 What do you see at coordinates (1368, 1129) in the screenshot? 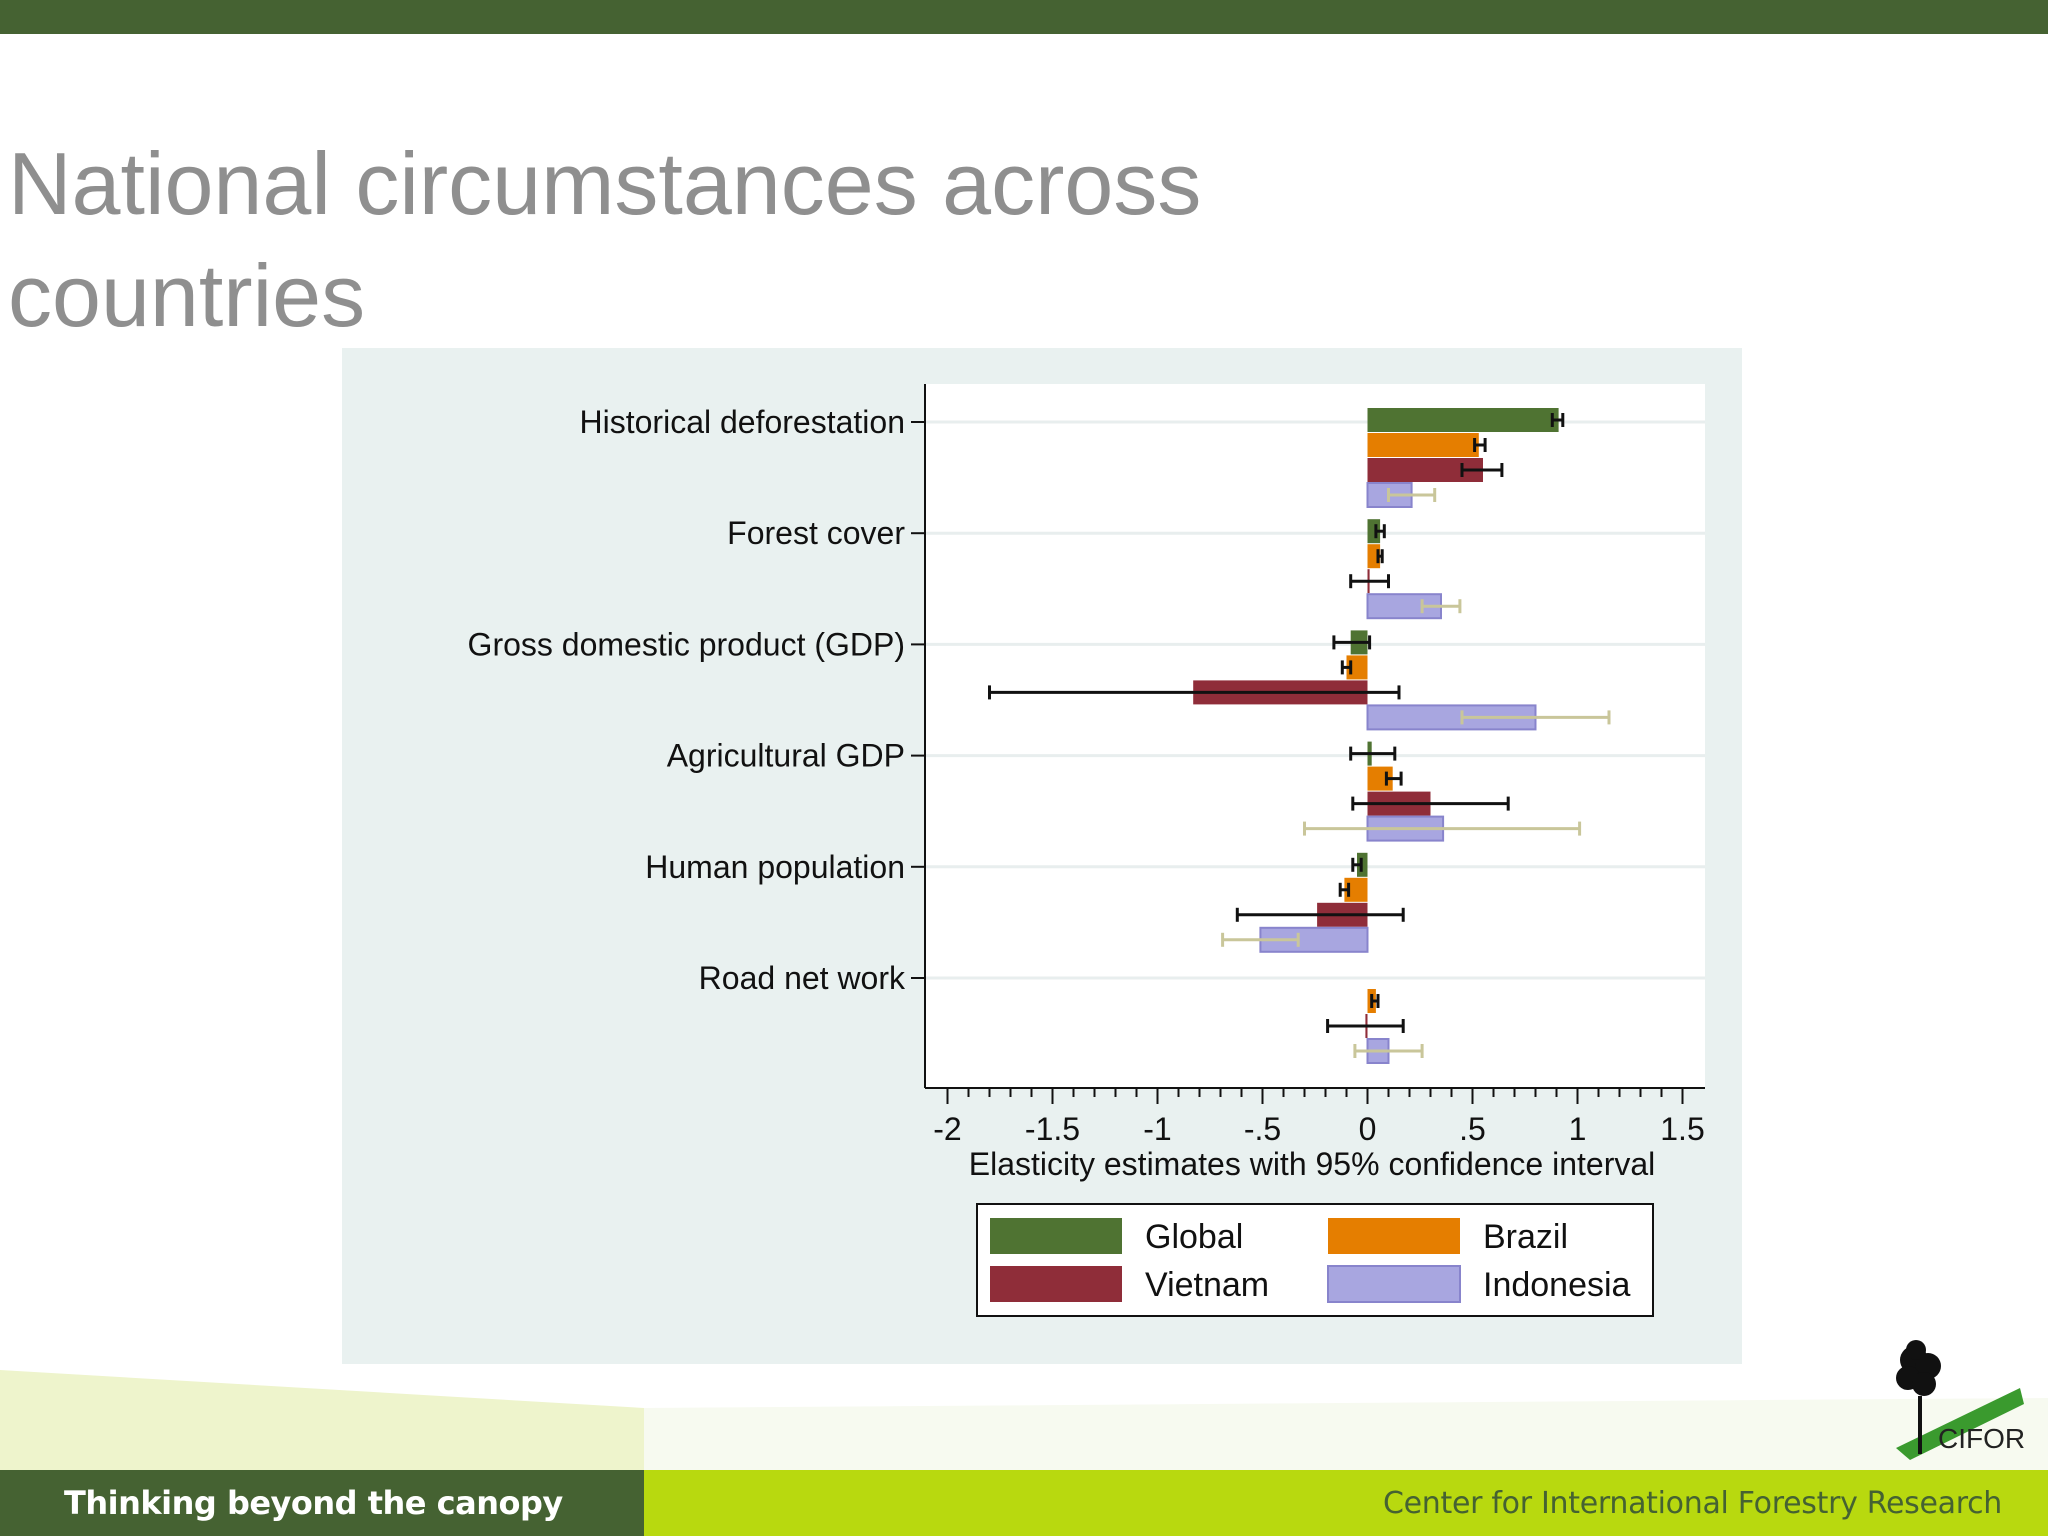
I see `x-tick-label: 0` at bounding box center [1368, 1129].